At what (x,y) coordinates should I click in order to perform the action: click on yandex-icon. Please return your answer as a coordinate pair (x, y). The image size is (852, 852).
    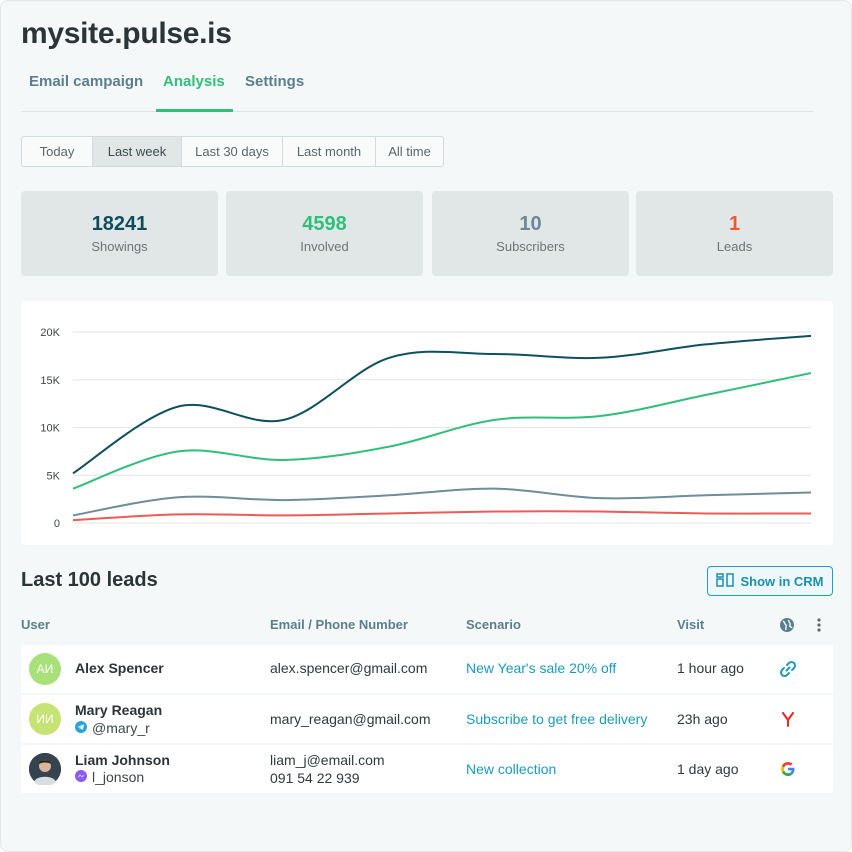
    Looking at the image, I should click on (788, 719).